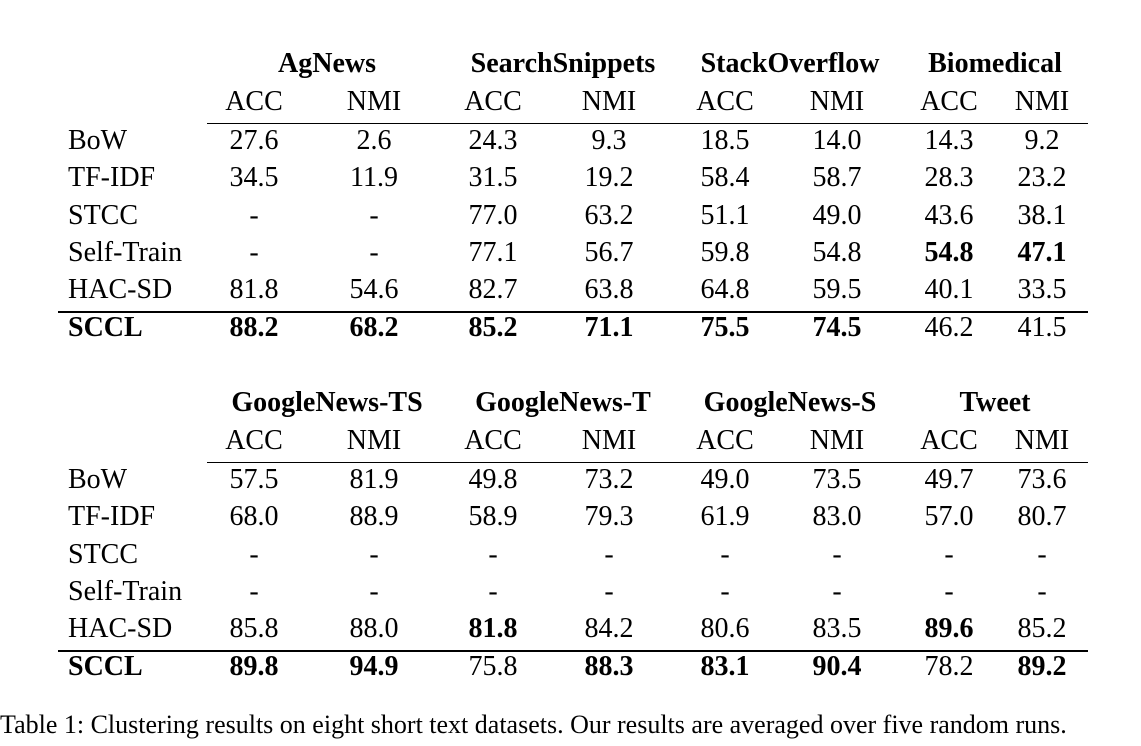 The image size is (1141, 746). Describe the element at coordinates (374, 177) in the screenshot. I see `table-cell: 11.9` at that location.